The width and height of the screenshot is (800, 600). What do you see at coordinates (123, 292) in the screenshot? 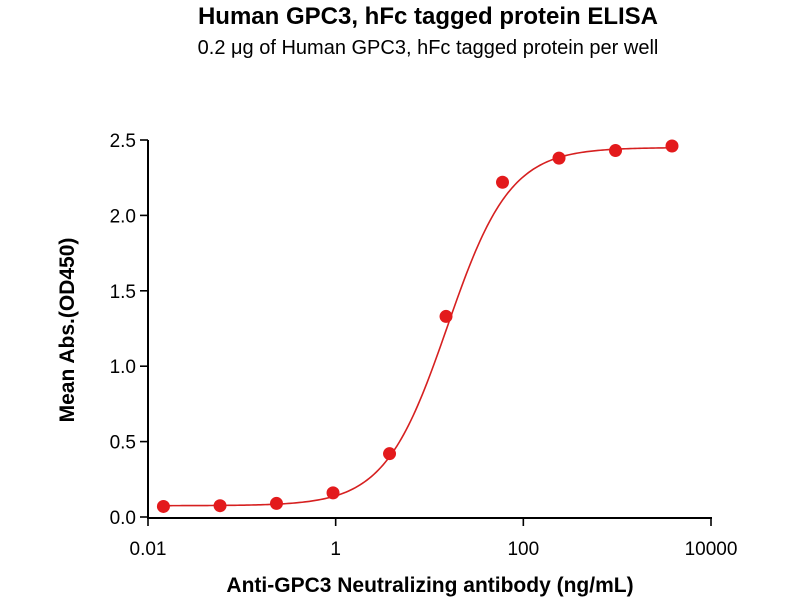
I see `y-tick-label: 1.5` at bounding box center [123, 292].